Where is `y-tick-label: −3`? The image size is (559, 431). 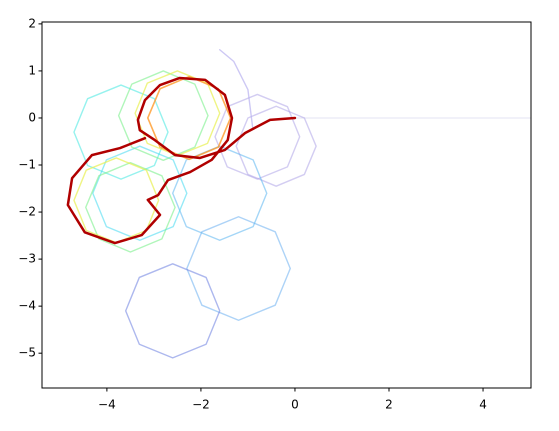 y-tick-label: −3 is located at coordinates (27, 259).